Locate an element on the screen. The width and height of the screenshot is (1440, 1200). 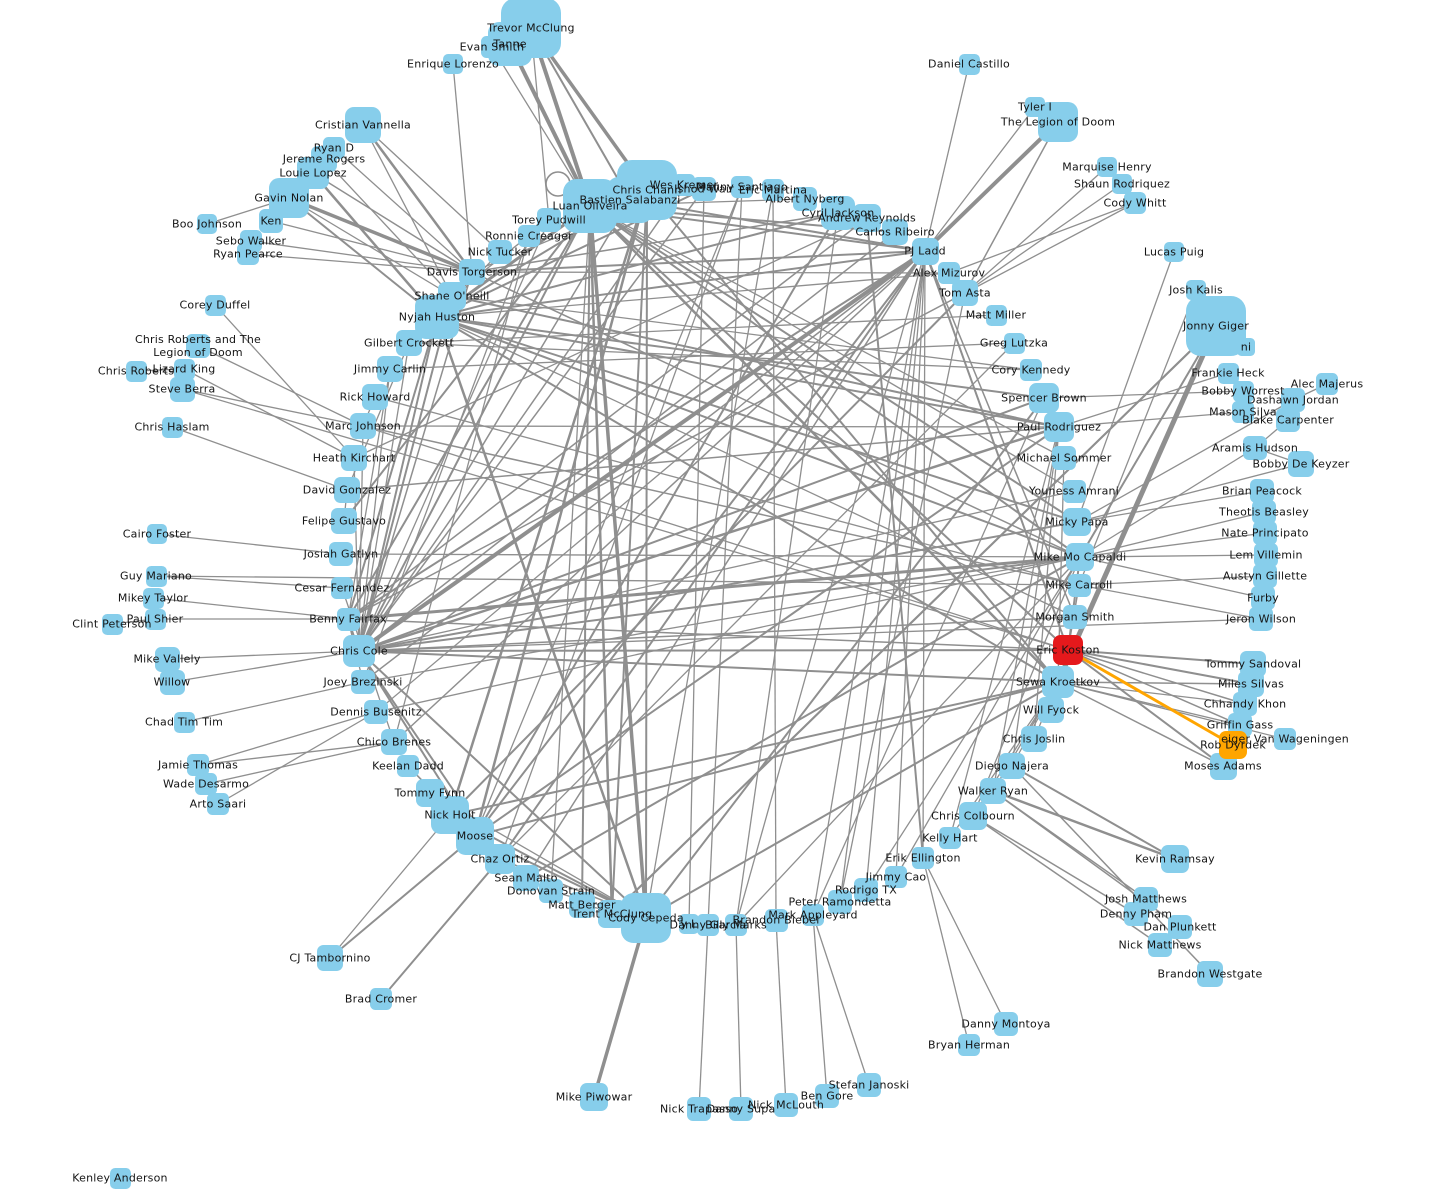
node-kellyhart is located at coordinates (950, 838).